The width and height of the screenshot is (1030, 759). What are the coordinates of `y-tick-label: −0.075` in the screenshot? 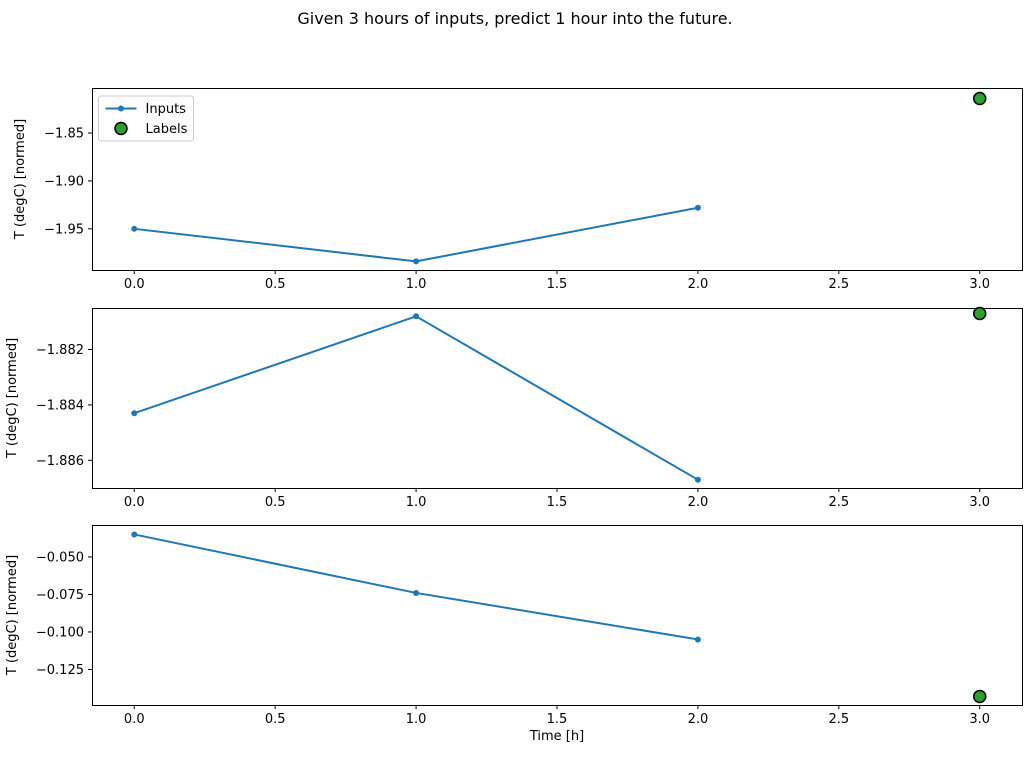 It's located at (60, 595).